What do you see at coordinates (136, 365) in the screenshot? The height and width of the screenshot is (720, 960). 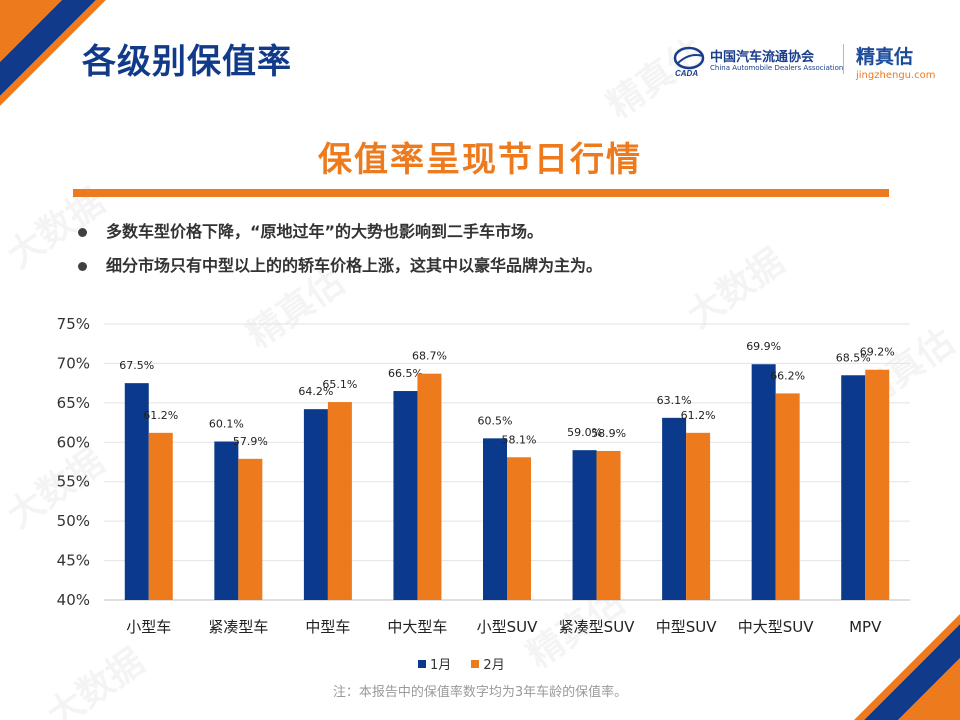 I see `data-label: 67.5%` at bounding box center [136, 365].